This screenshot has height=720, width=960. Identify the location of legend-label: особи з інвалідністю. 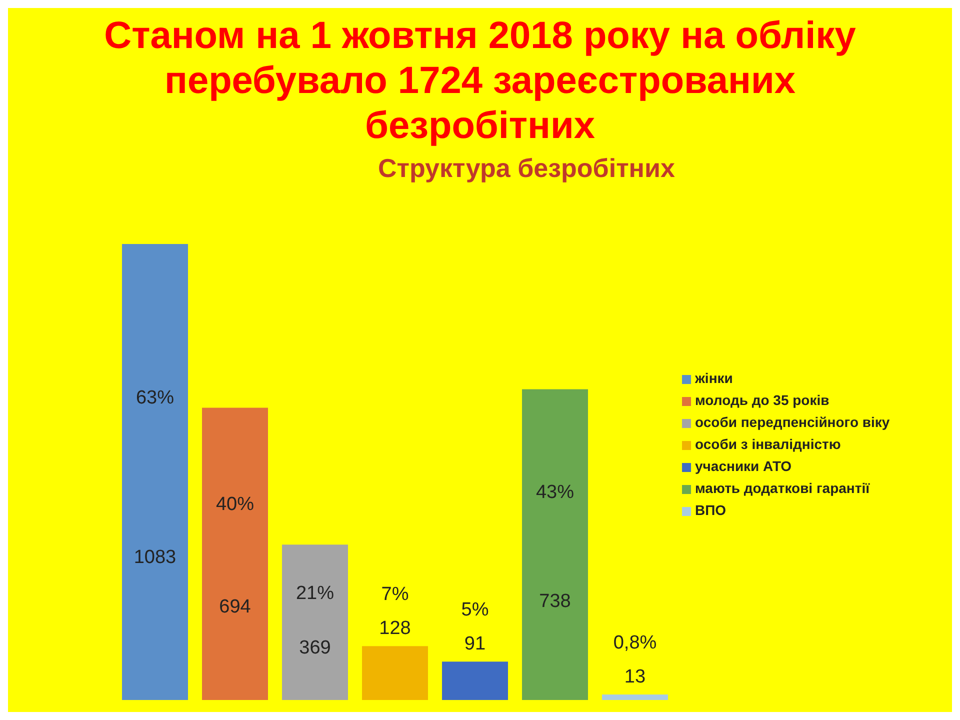
(768, 444).